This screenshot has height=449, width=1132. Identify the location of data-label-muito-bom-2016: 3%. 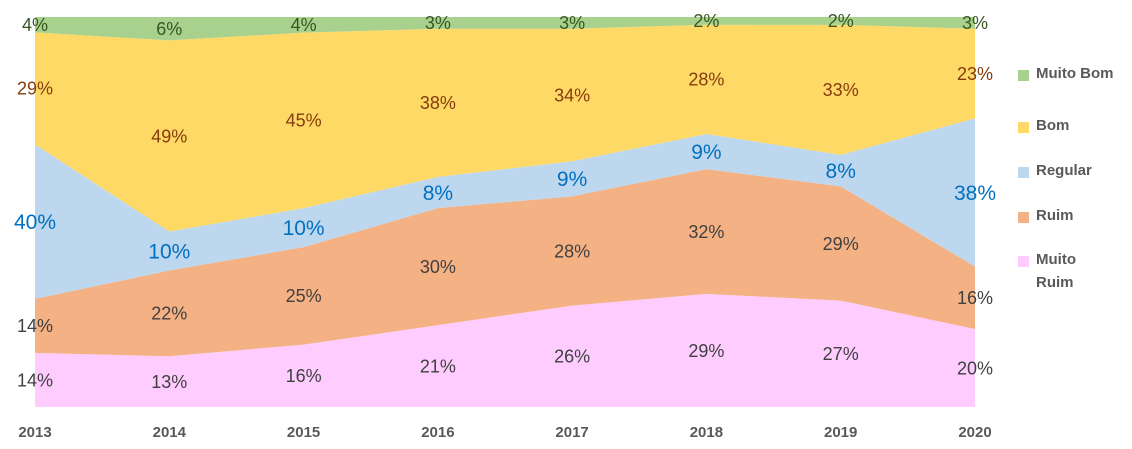
(438, 23).